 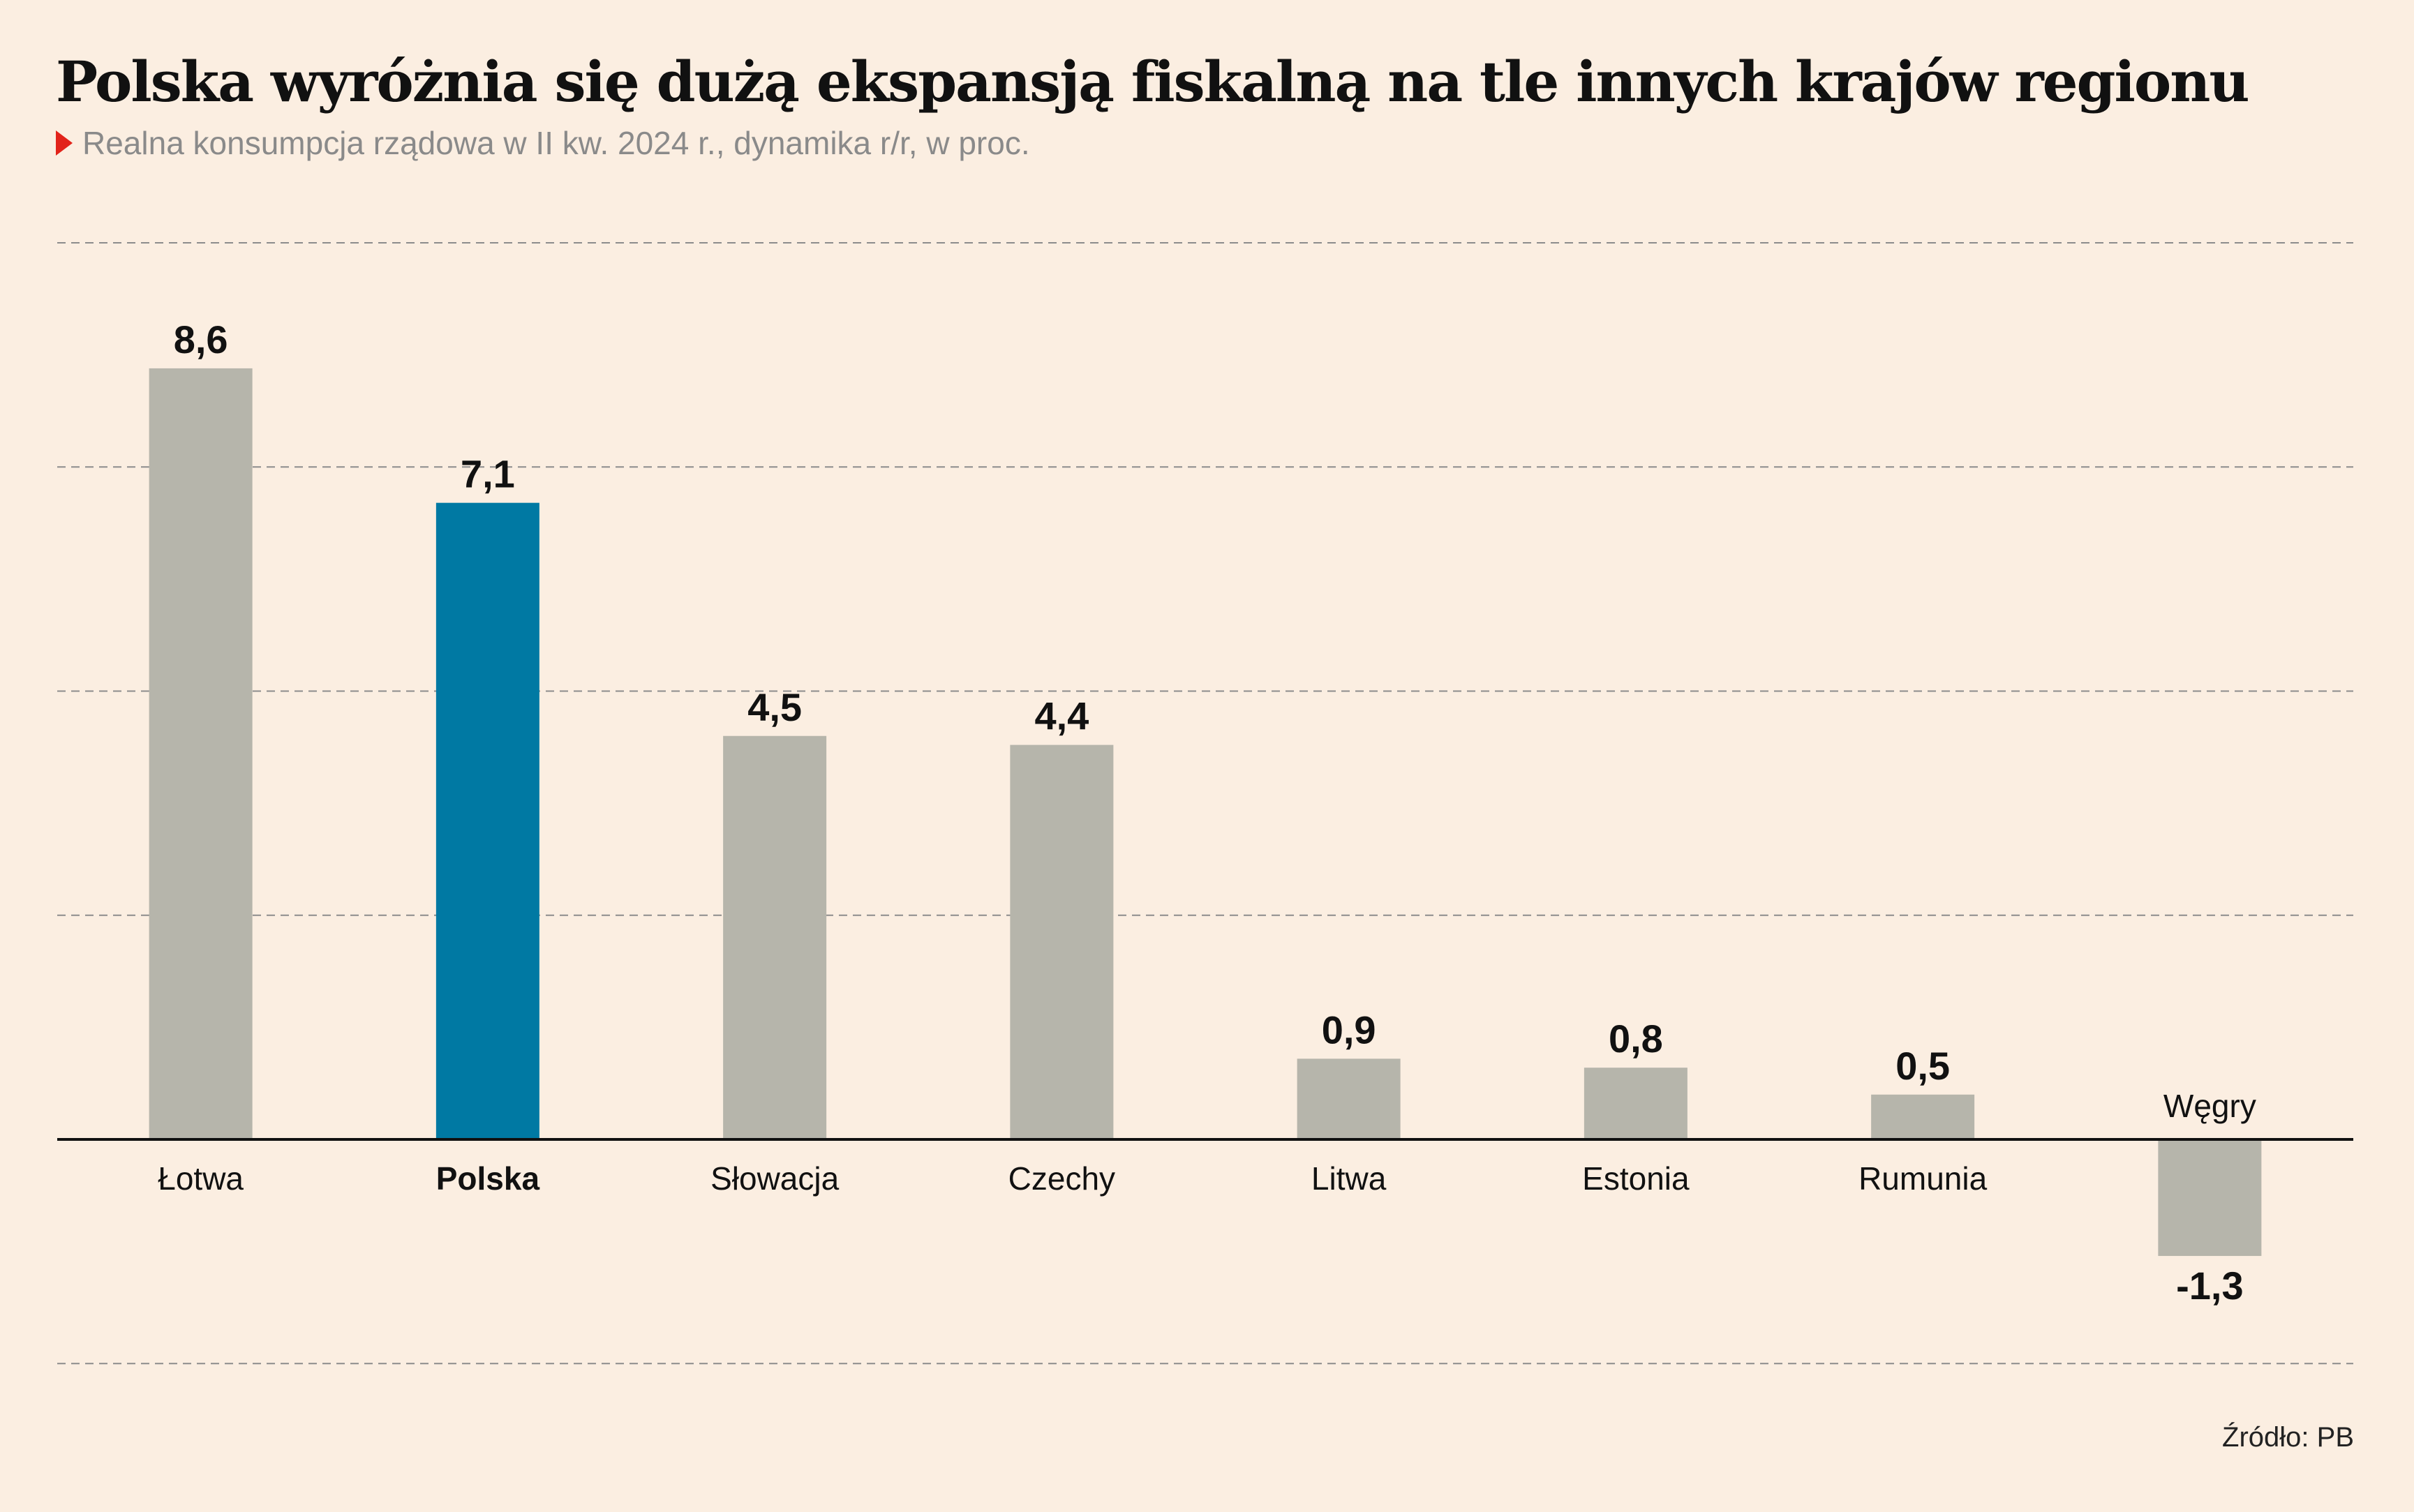 What do you see at coordinates (1349, 1029) in the screenshot?
I see `value-label-5: 0,9` at bounding box center [1349, 1029].